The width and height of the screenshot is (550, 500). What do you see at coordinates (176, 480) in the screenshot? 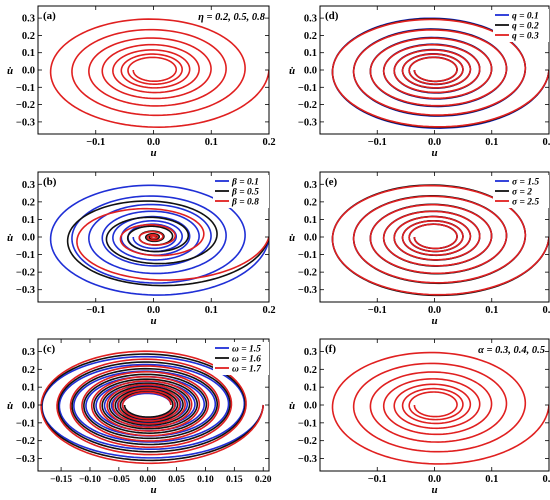
I see `x-tick-label: 0.05` at bounding box center [176, 480].